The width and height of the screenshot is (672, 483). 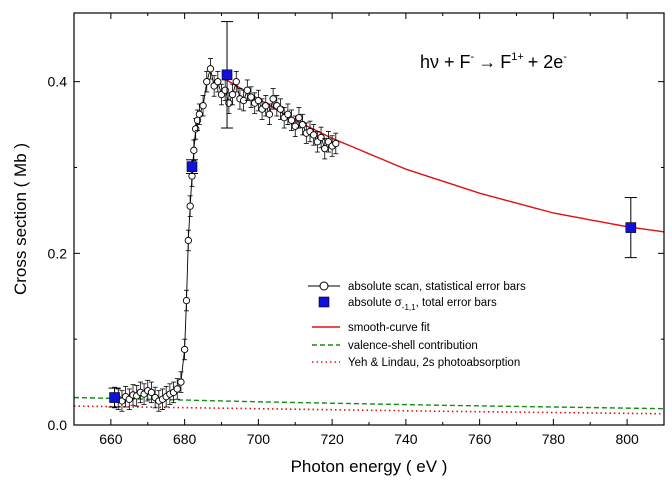 What do you see at coordinates (565, 57) in the screenshot?
I see `annotation-sup3: -` at bounding box center [565, 57].